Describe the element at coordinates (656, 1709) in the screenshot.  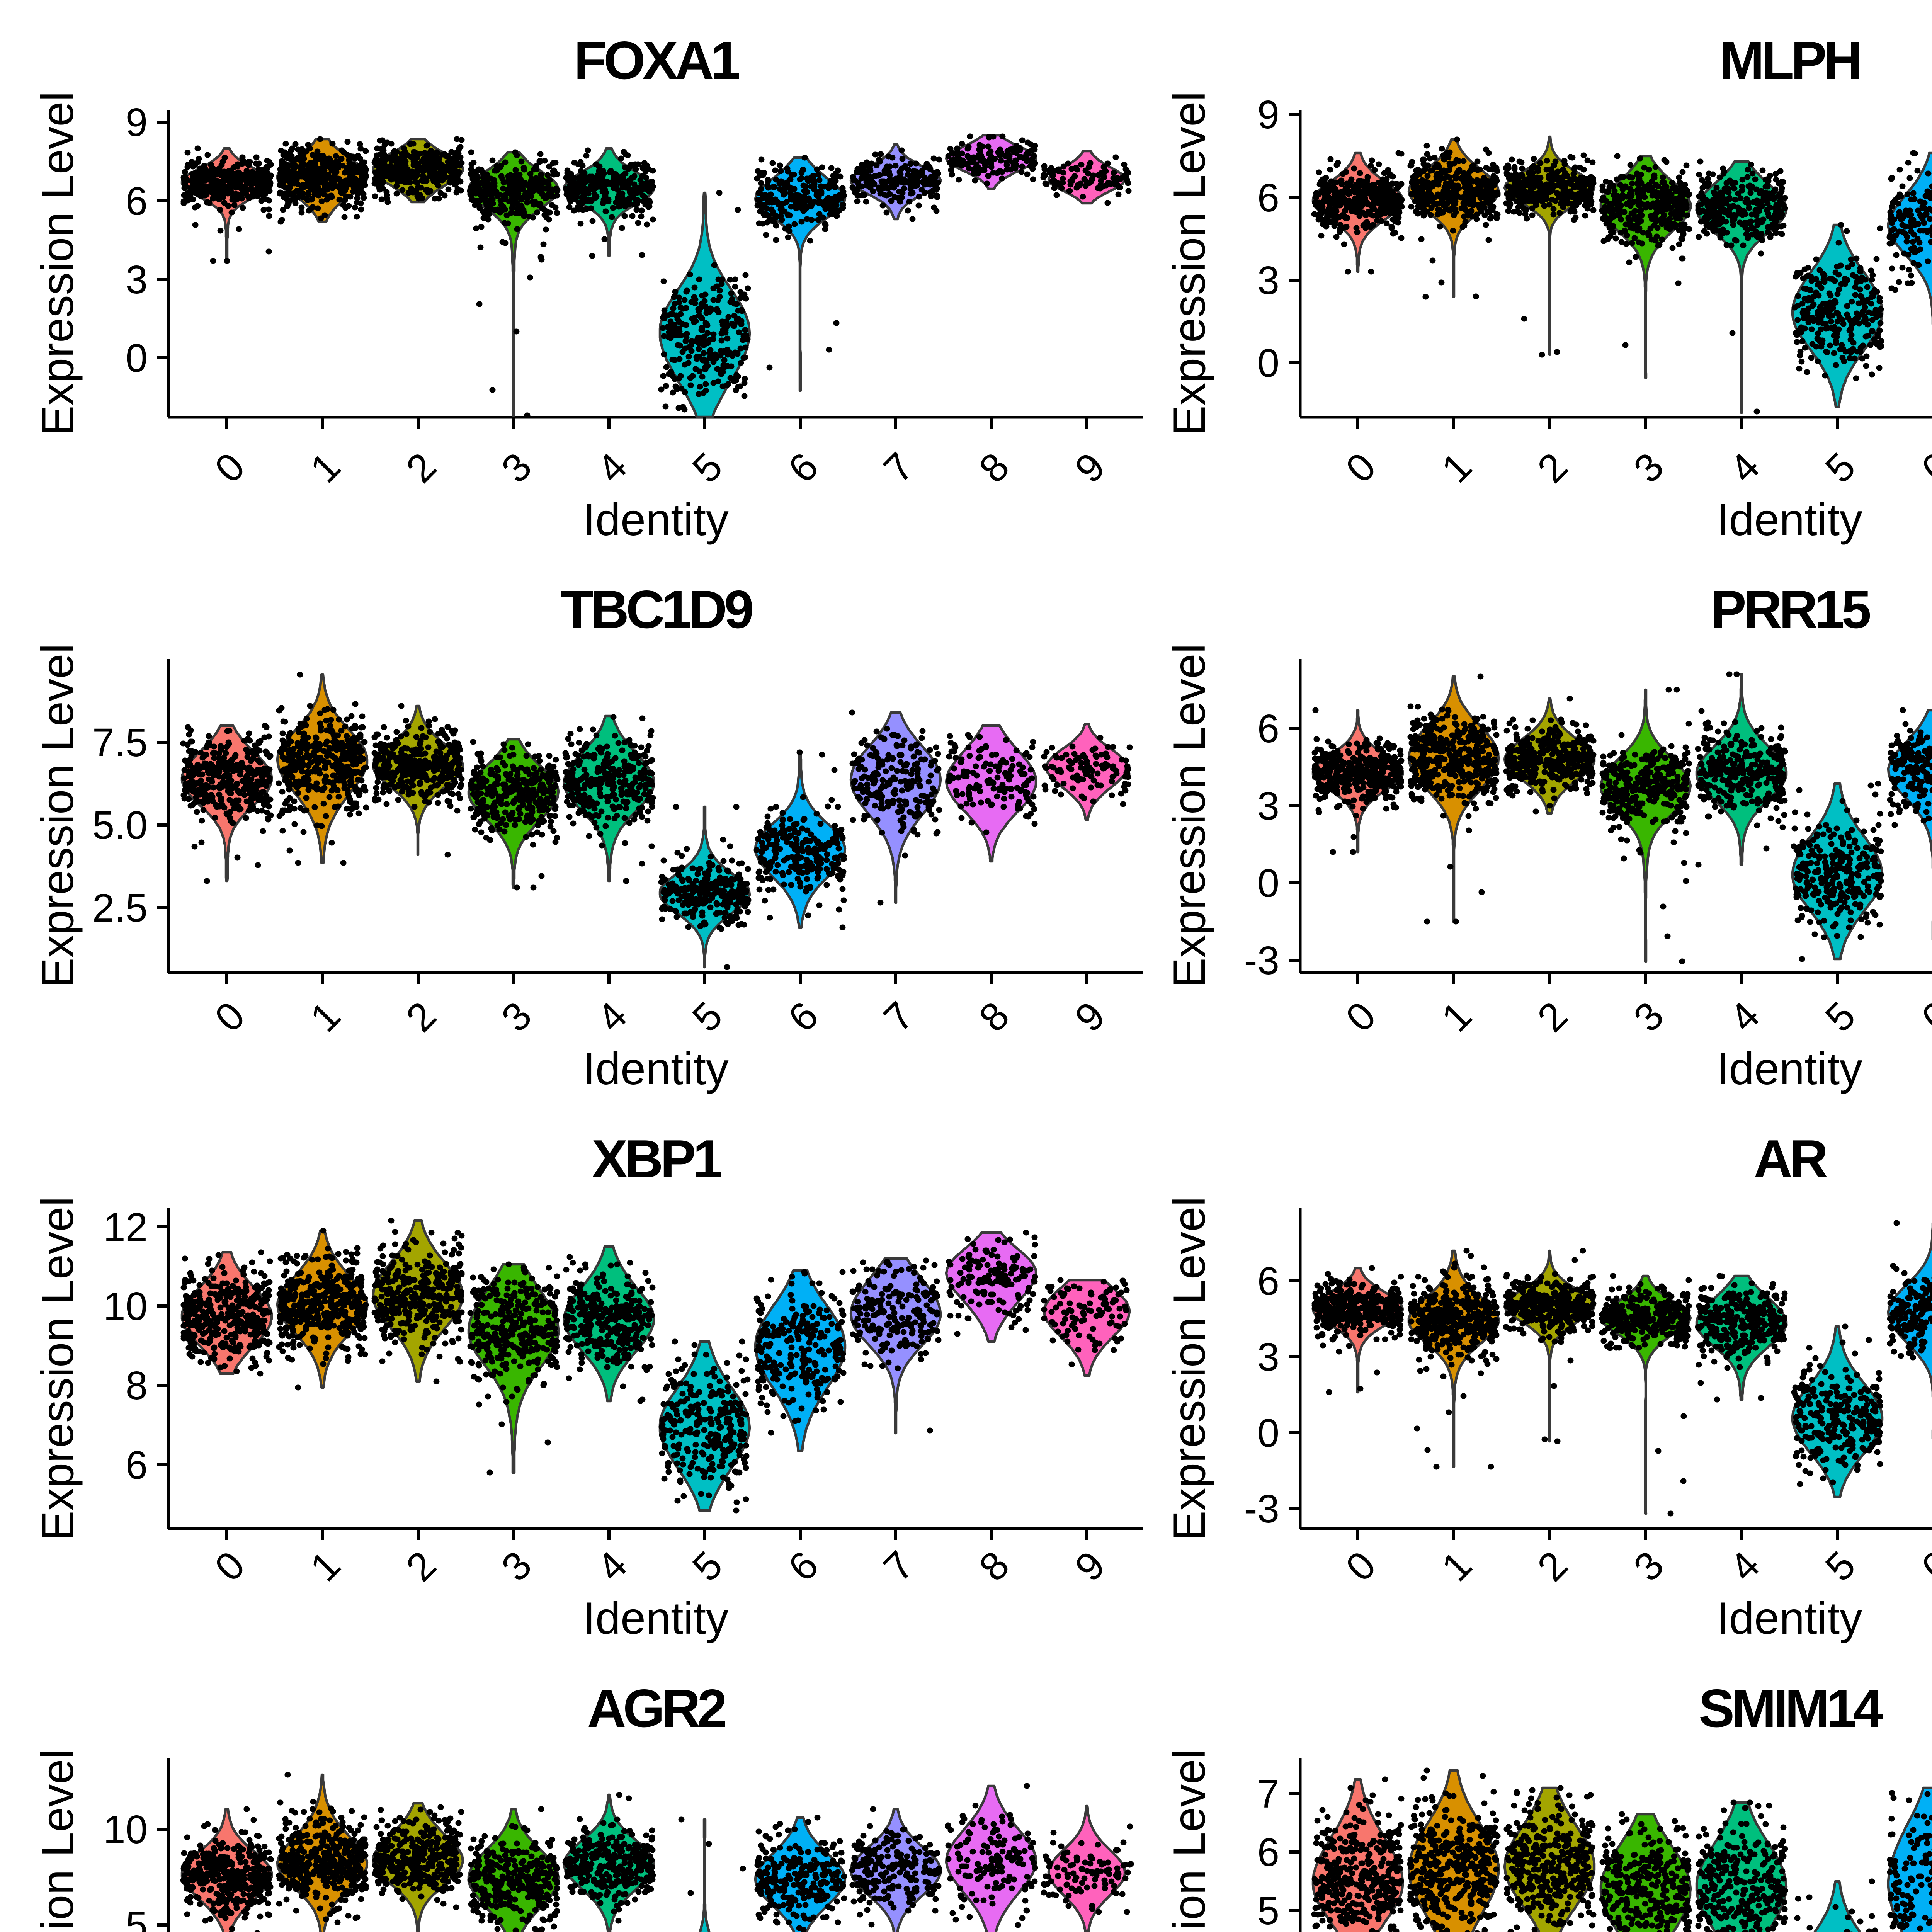
I see `svg-text: AGR2` at that location.